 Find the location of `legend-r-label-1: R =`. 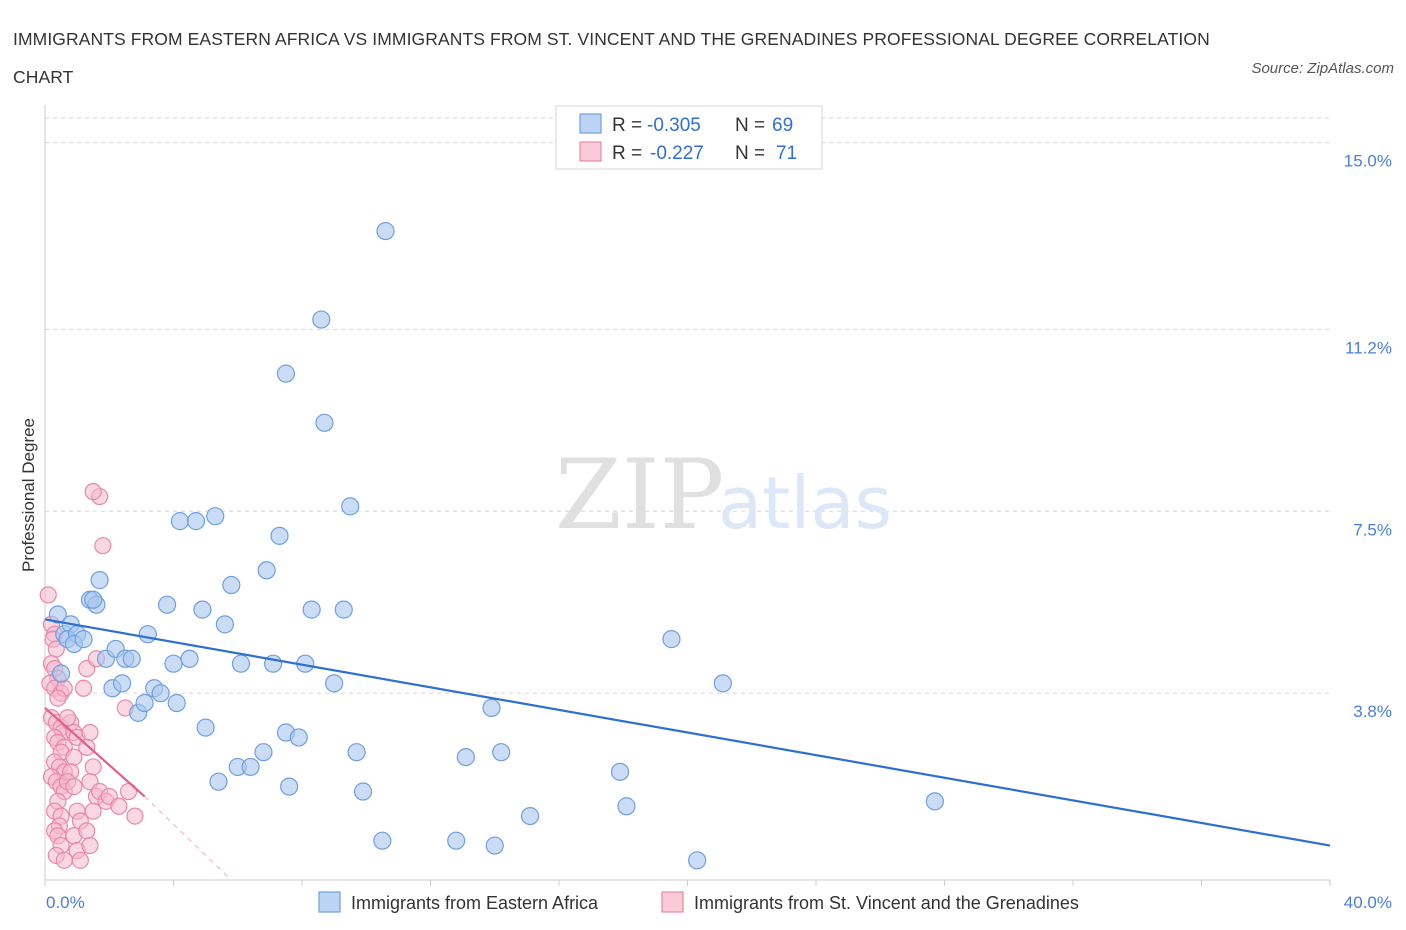

legend-r-label-1: R = is located at coordinates (627, 125).